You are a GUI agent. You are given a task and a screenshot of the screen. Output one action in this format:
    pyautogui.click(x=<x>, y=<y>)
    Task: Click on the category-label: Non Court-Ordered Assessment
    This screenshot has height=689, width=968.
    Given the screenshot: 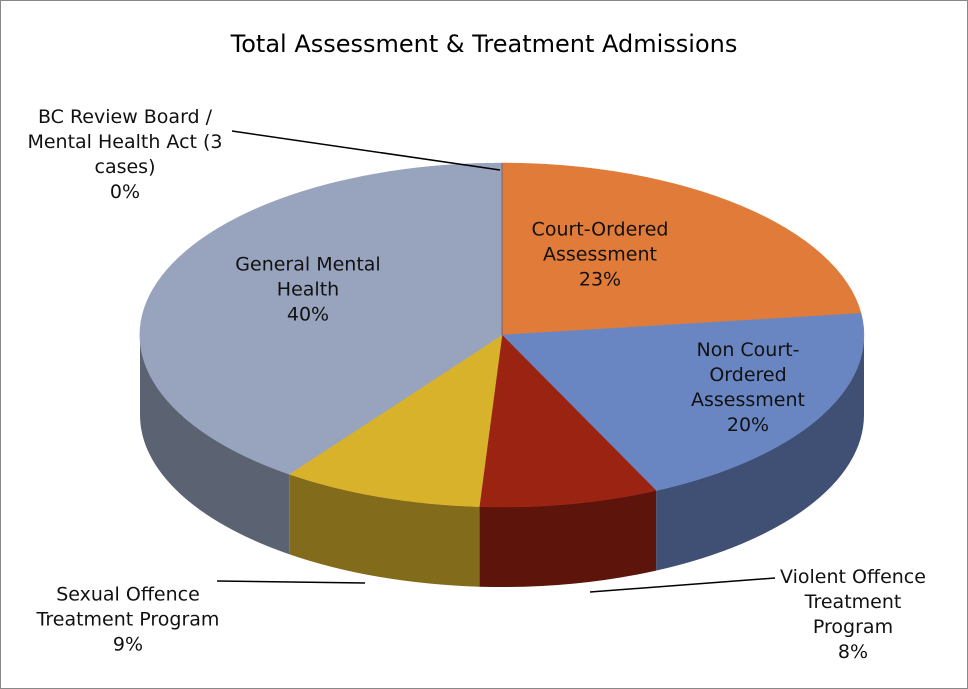 What is the action you would take?
    pyautogui.click(x=748, y=375)
    